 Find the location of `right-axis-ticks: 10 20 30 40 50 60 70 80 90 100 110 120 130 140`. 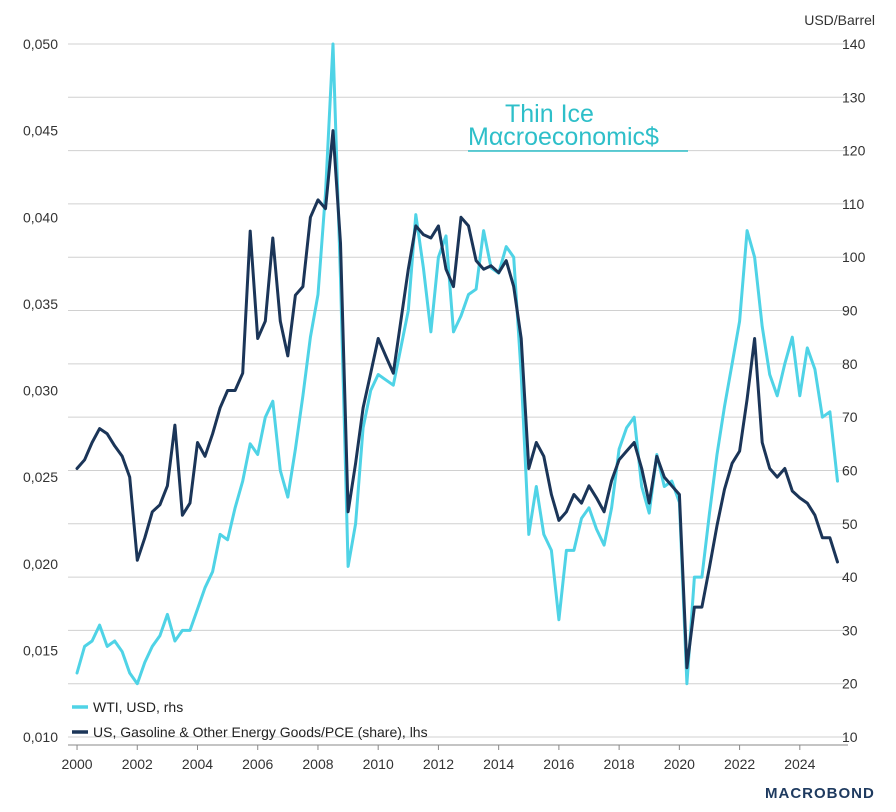

right-axis-ticks: 10 20 30 40 50 60 70 80 90 100 110 120 130 140 is located at coordinates (854, 390).